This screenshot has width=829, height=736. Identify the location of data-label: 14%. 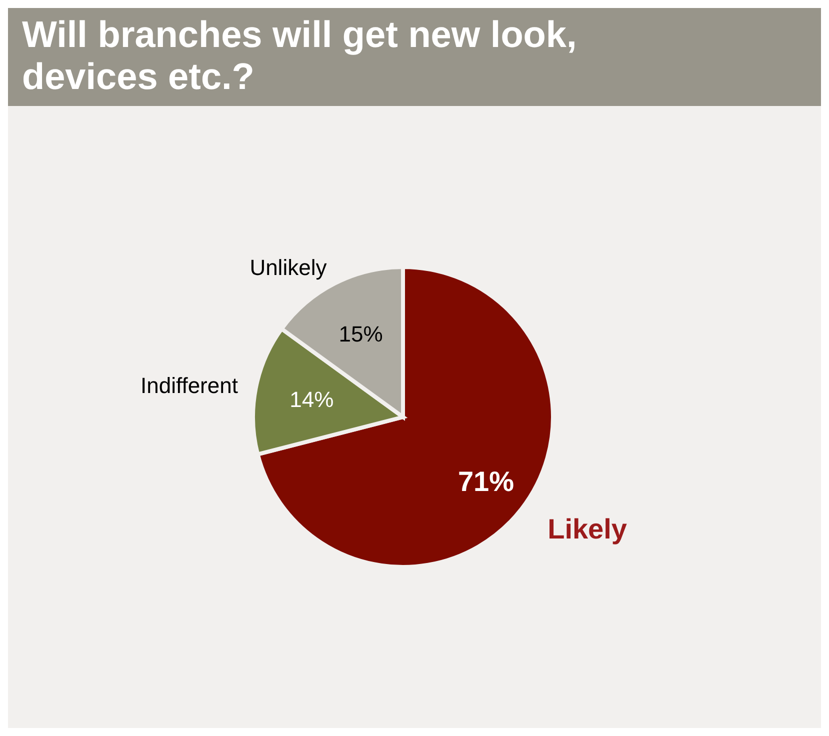
(312, 399).